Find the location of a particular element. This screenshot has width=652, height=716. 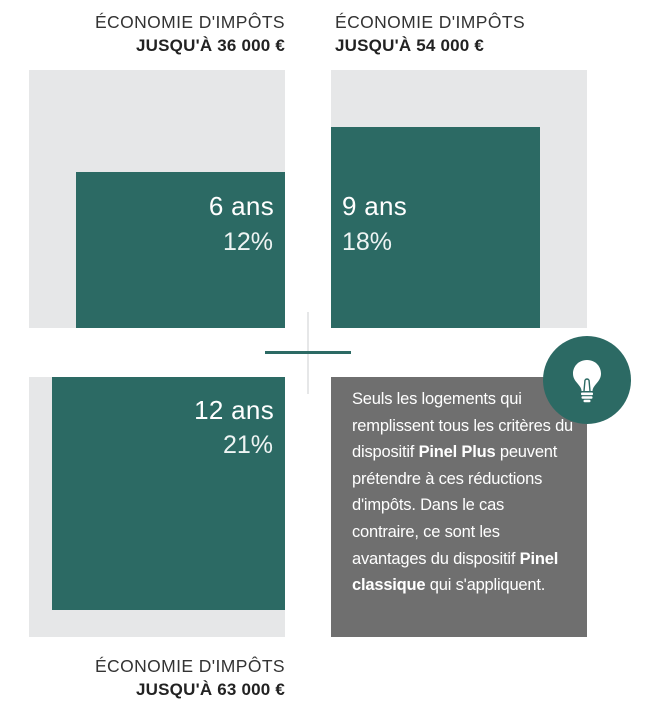

lightbulb-badge is located at coordinates (587, 380).